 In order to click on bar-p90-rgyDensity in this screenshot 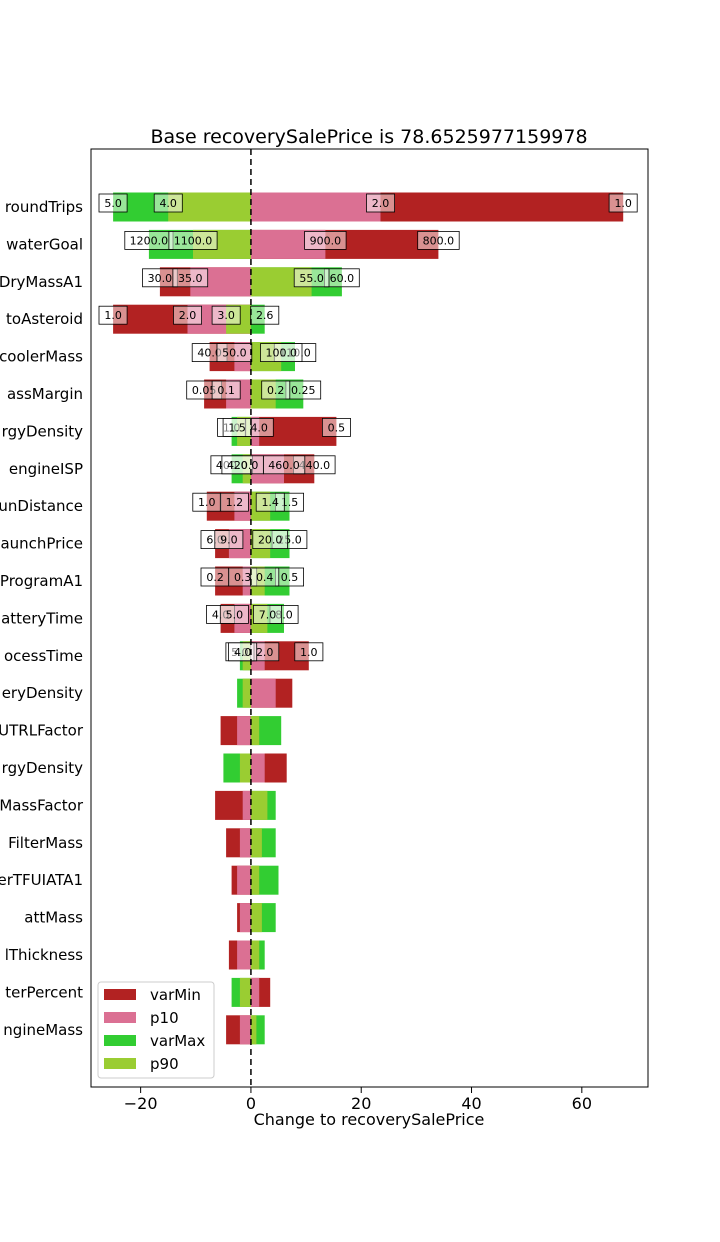, I will do `click(245, 768)`.